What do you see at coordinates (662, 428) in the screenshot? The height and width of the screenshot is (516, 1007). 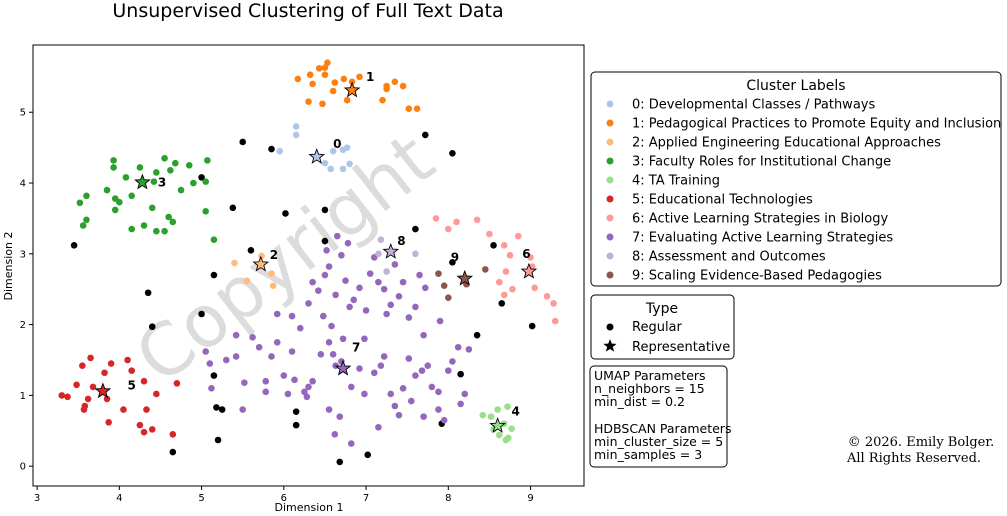 I see `hdbscan-title: HDBSCAN Parameters` at bounding box center [662, 428].